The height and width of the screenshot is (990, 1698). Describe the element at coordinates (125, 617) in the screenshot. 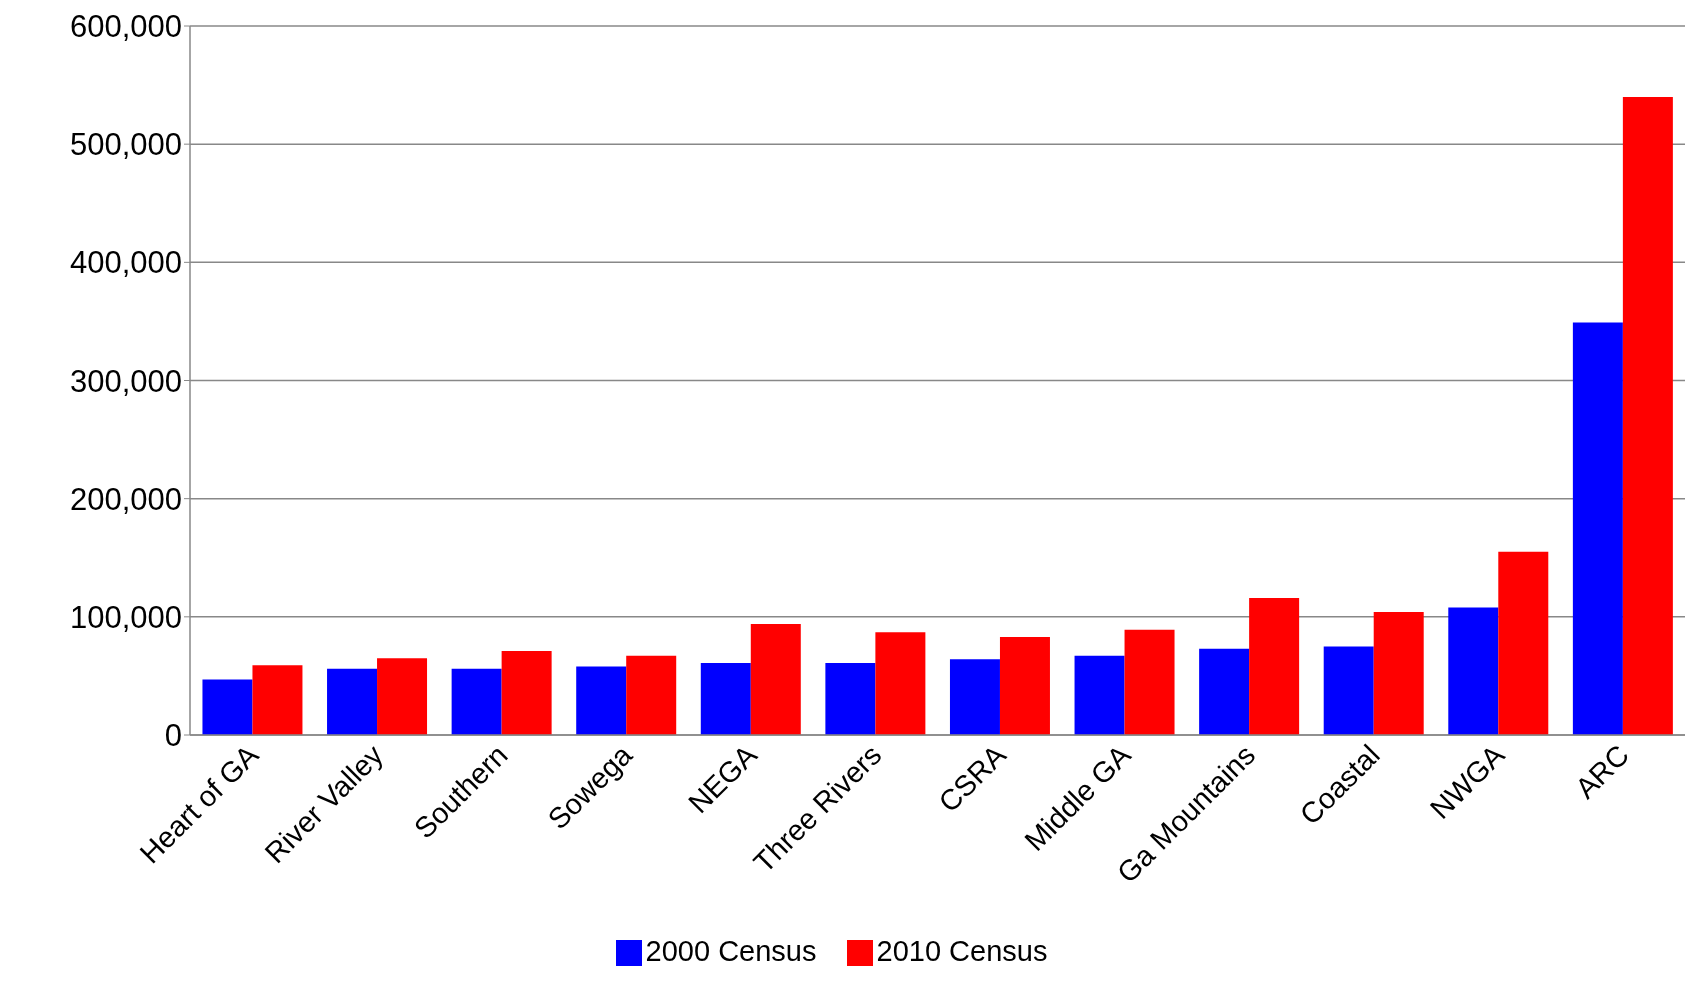

I see `y-tick-label: 100,000` at that location.